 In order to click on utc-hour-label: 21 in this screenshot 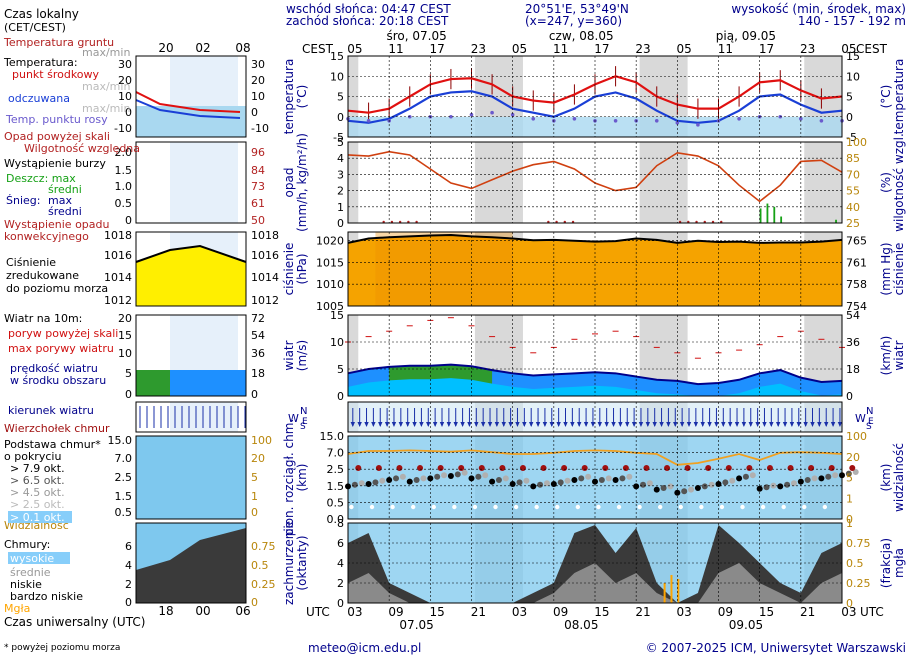, I will do `click(478, 612)`.